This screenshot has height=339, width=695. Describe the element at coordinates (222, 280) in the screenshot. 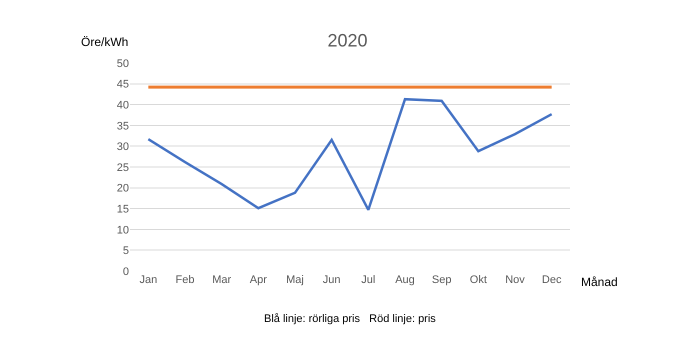

I see `x-tick-label: Mar` at that location.